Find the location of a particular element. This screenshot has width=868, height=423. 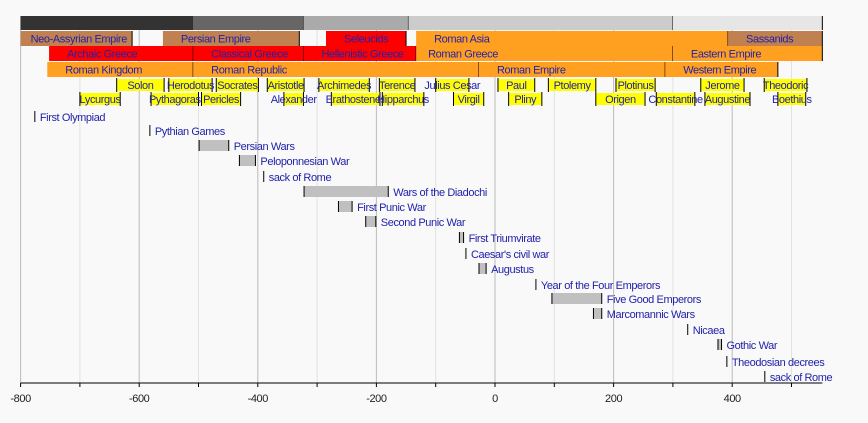

person-label: Lycurgus is located at coordinates (101, 100).